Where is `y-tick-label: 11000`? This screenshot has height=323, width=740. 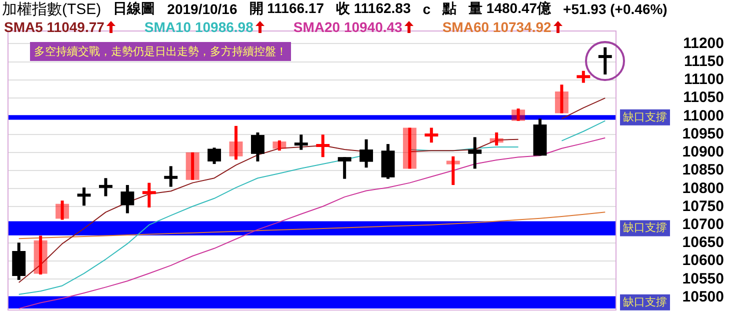 y-tick-label: 11000 is located at coordinates (703, 115).